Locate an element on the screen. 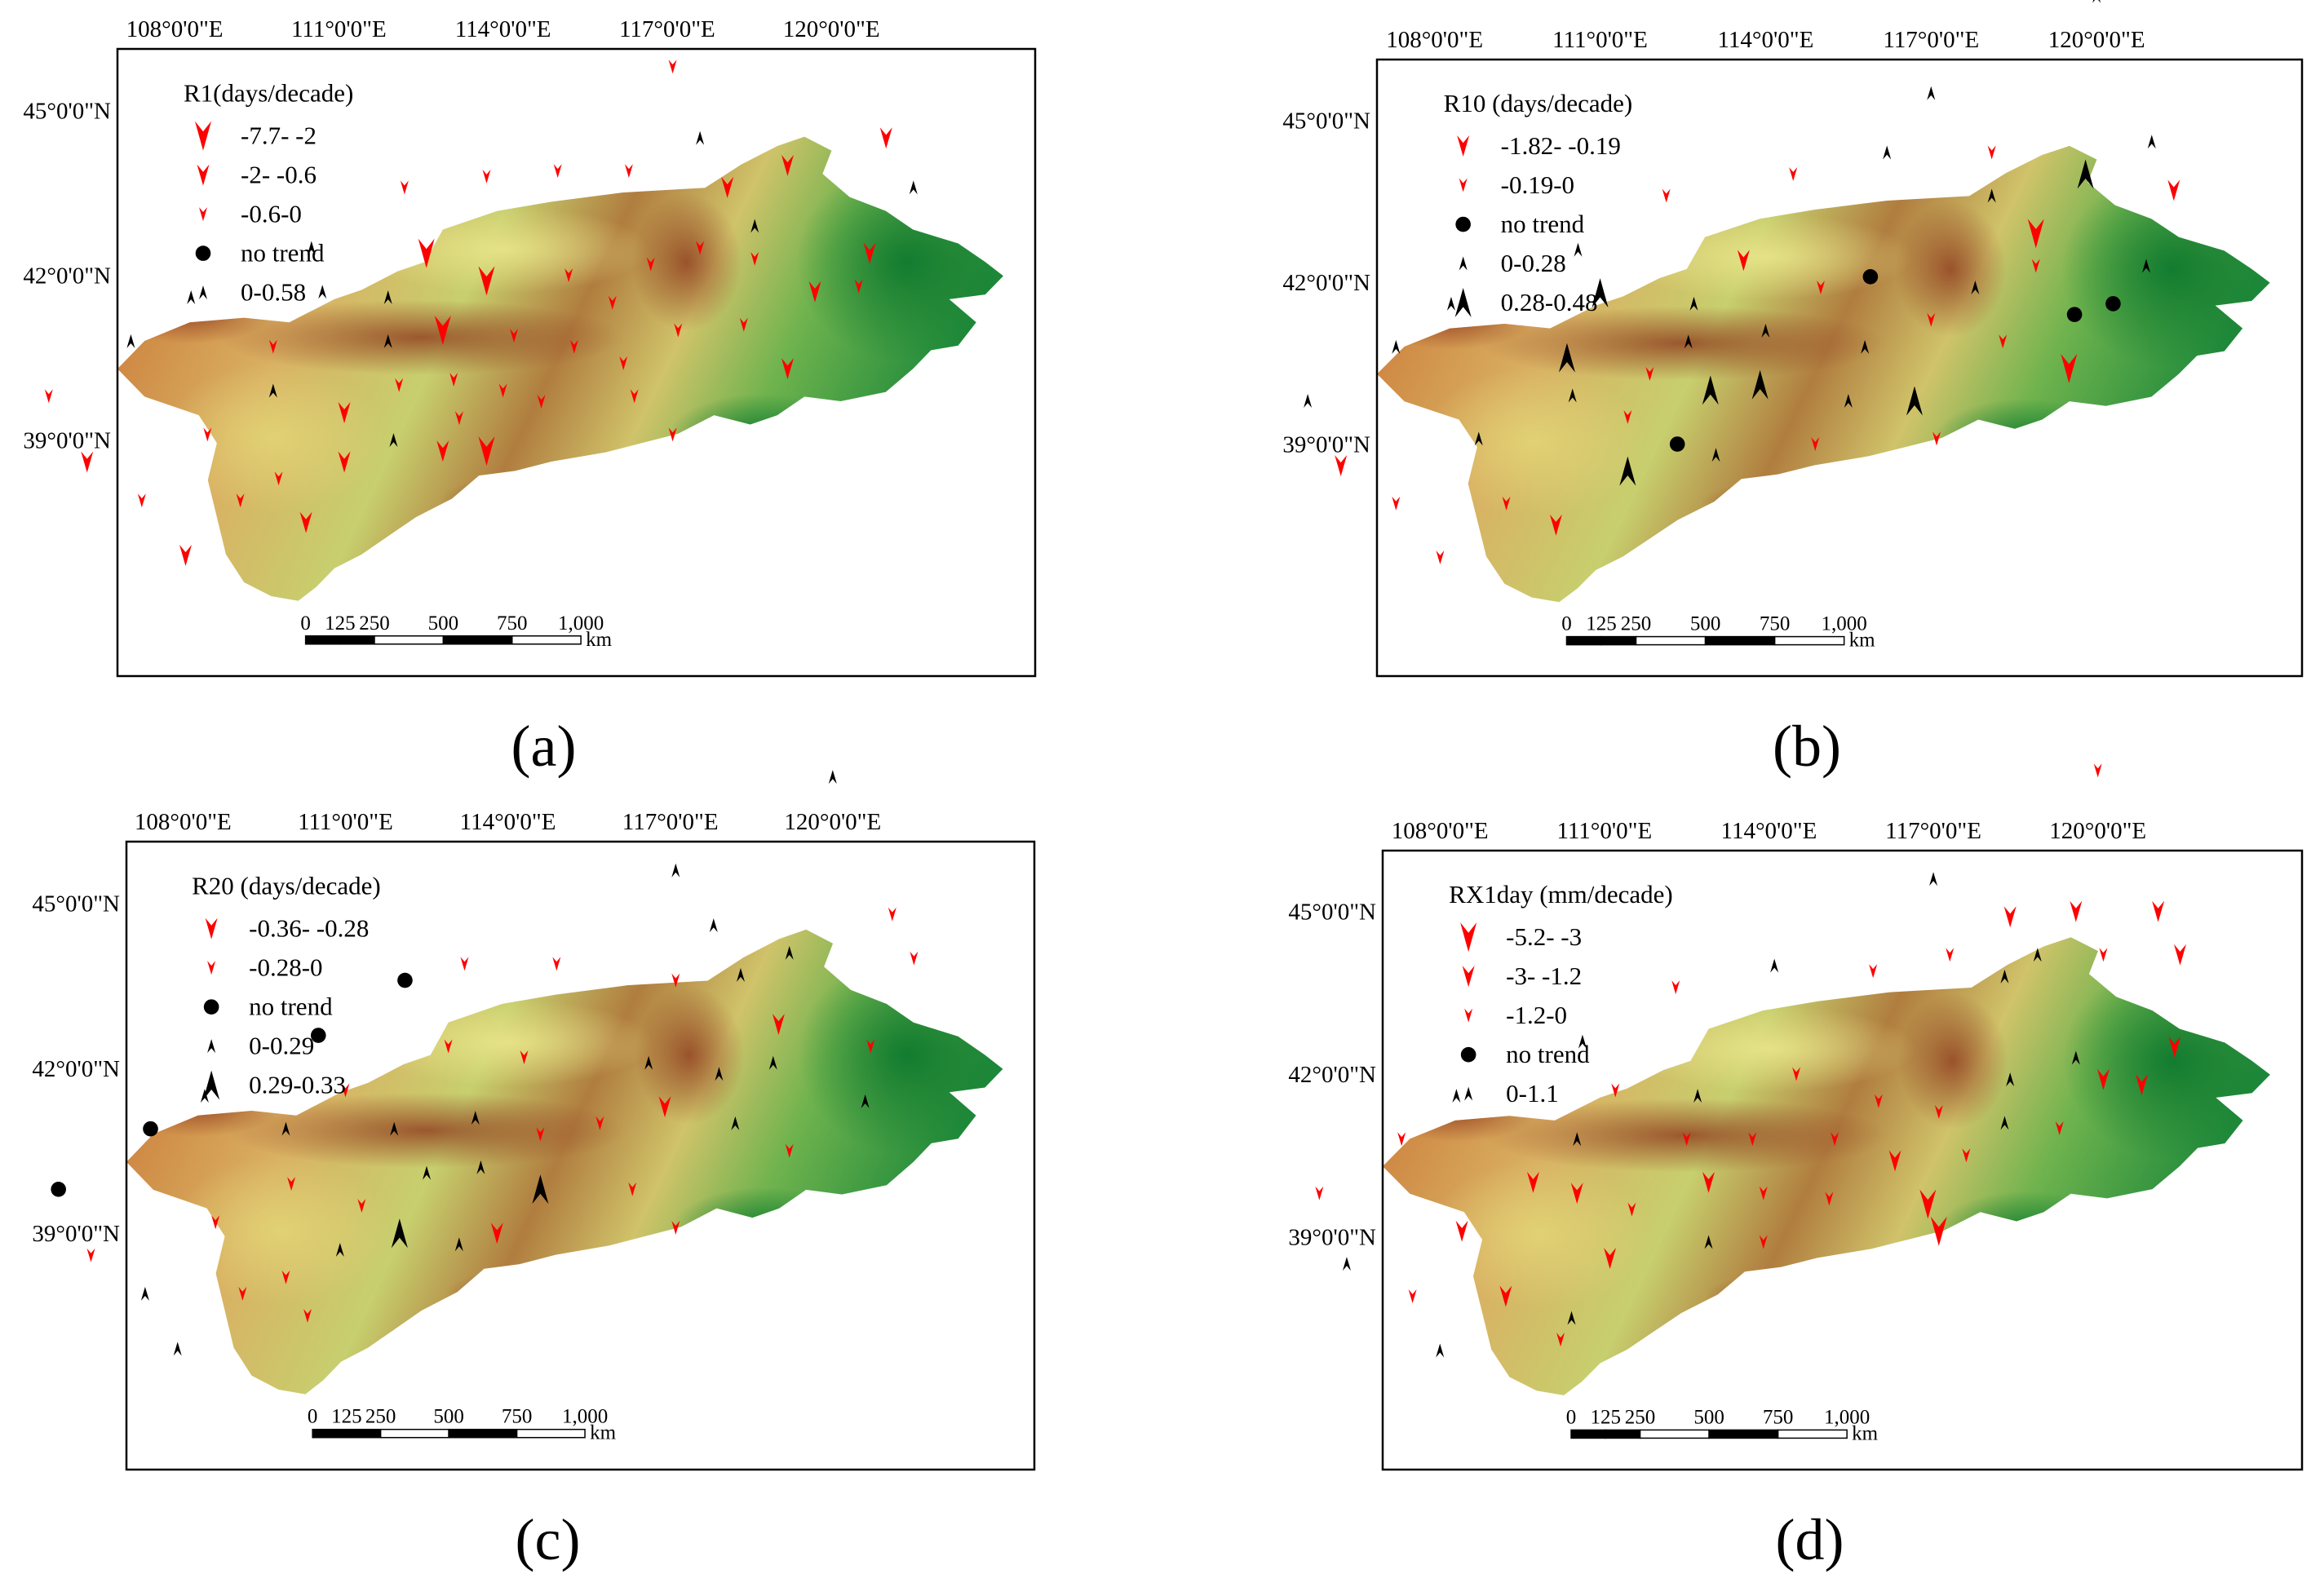  longitude-label: 111°0'0"E is located at coordinates (345, 822).